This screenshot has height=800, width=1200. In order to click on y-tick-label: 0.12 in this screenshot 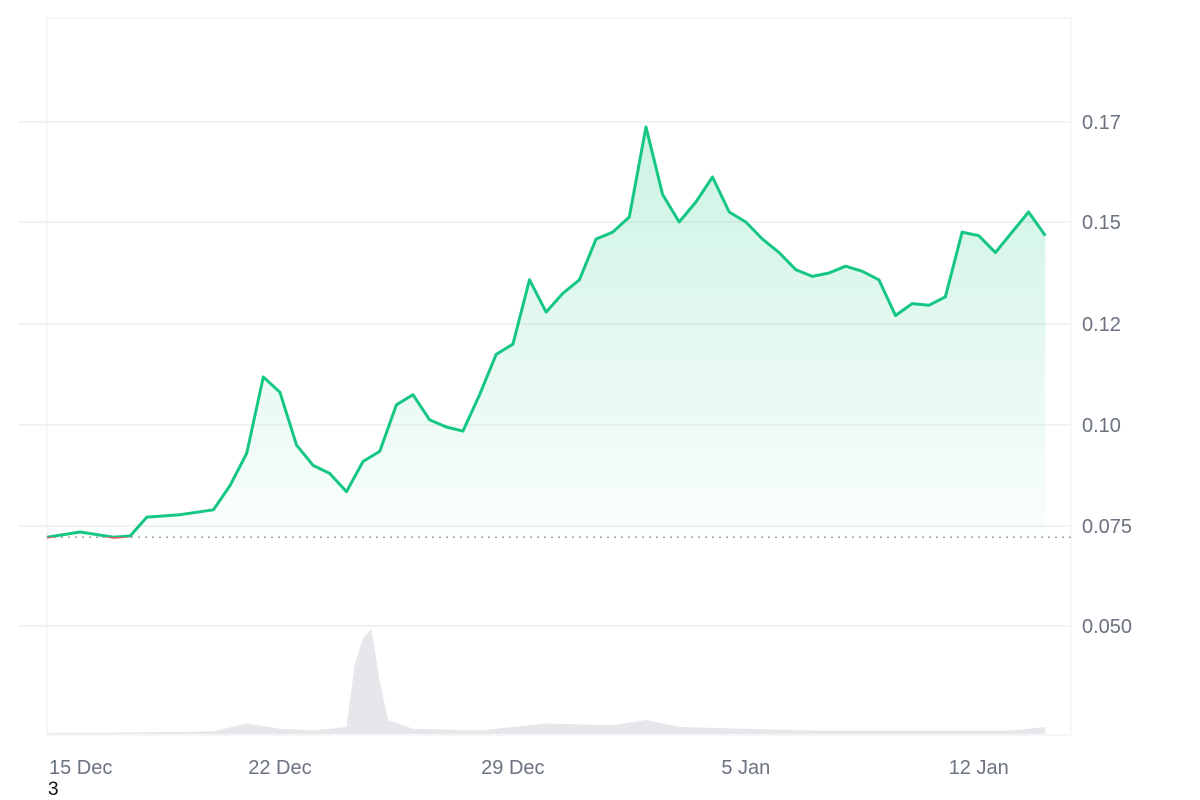, I will do `click(1101, 325)`.